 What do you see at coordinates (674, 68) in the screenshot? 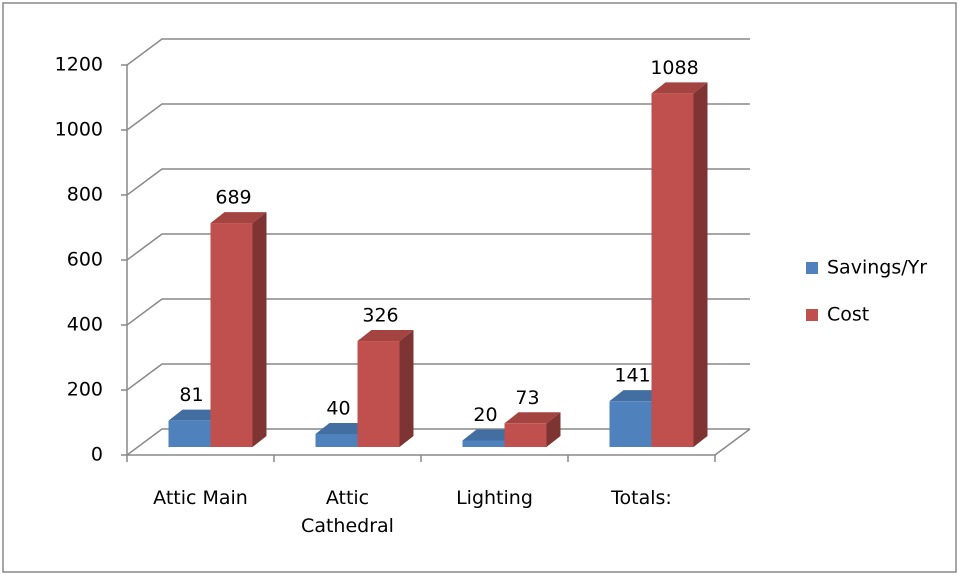
I see `data-label: 1088` at bounding box center [674, 68].